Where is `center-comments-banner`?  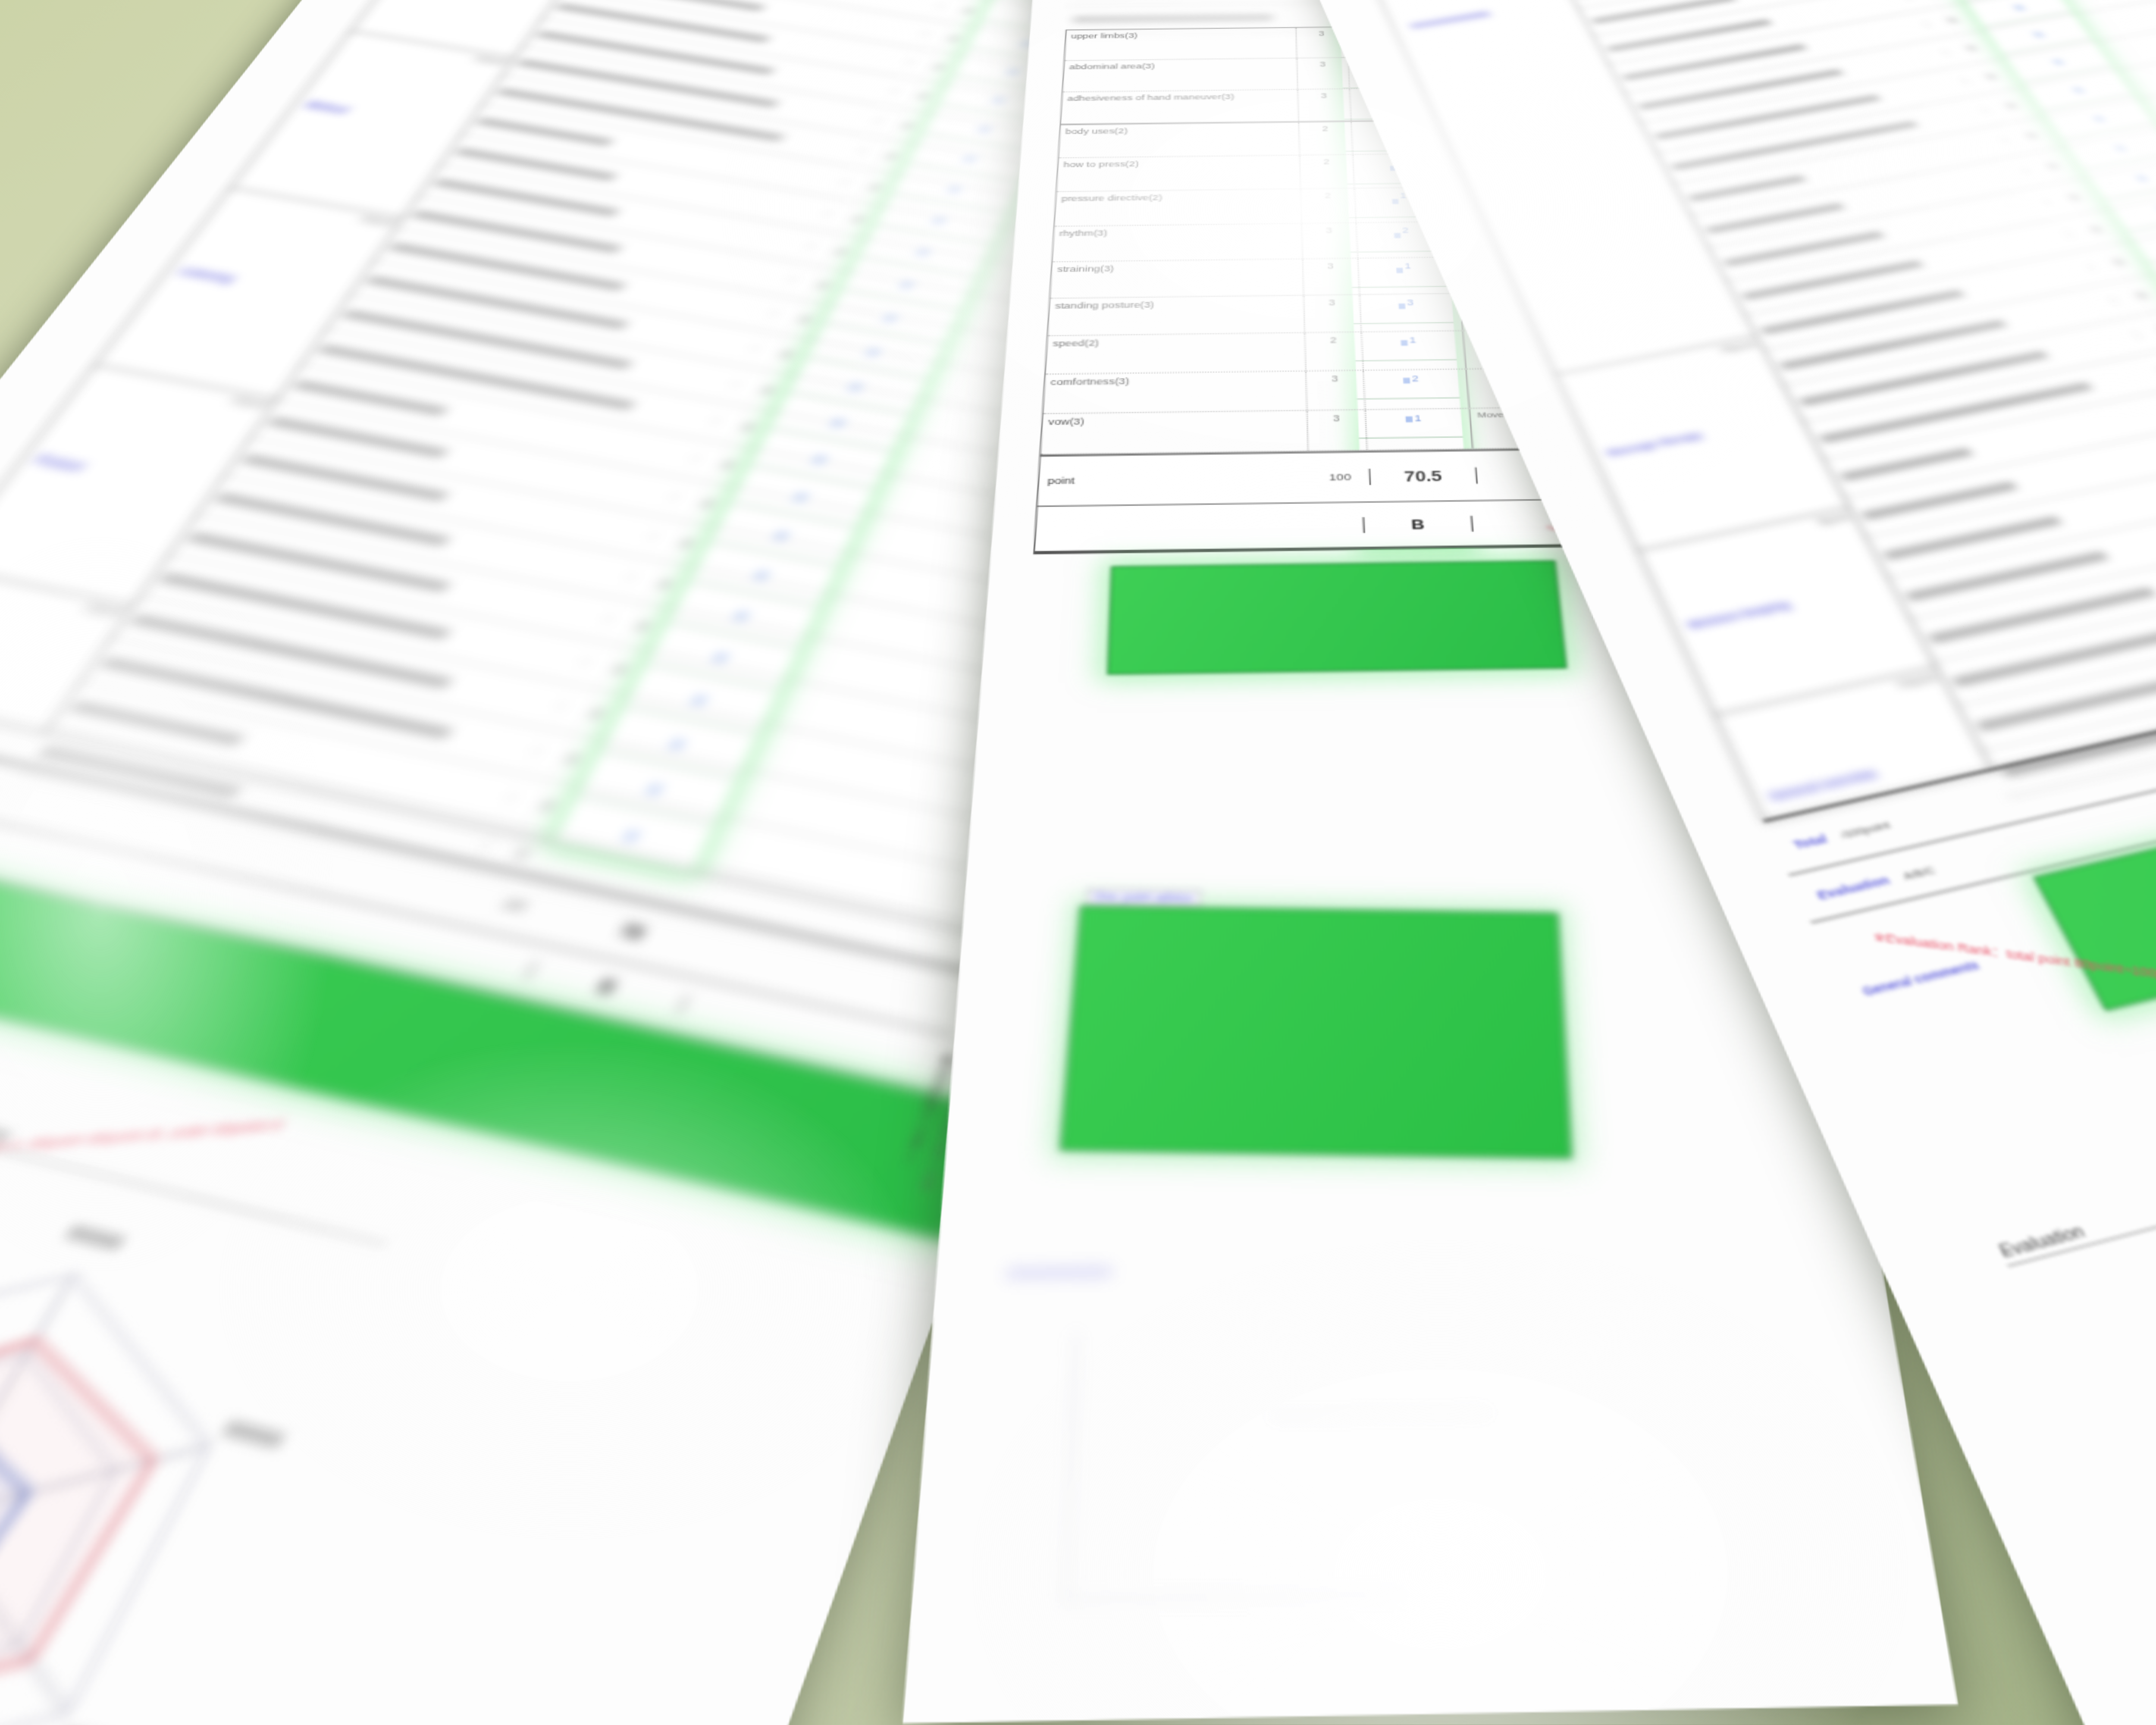
center-comments-banner is located at coordinates (1337, 617).